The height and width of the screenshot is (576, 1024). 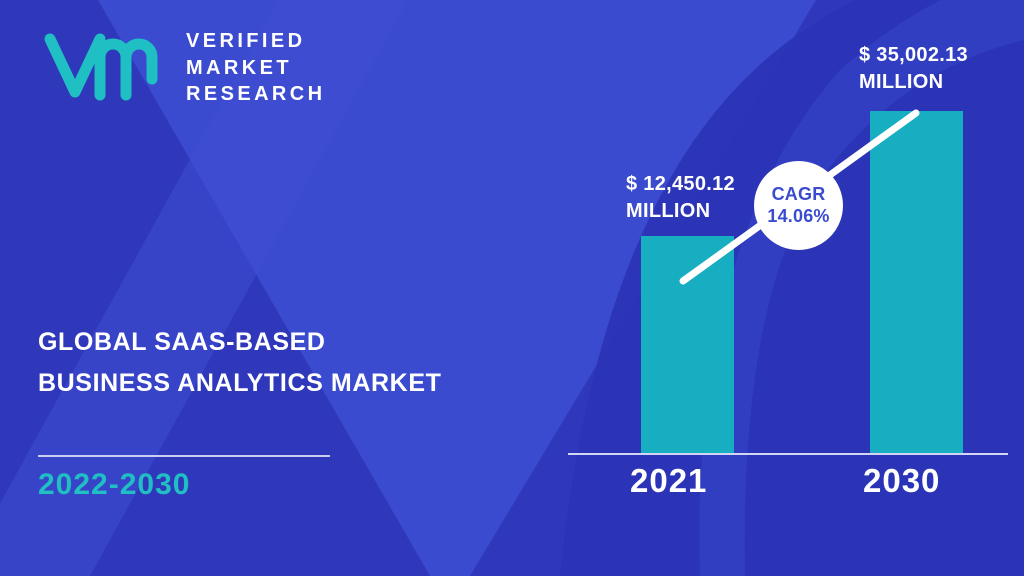 What do you see at coordinates (239, 67) in the screenshot?
I see `brand-word-2: MARKET` at bounding box center [239, 67].